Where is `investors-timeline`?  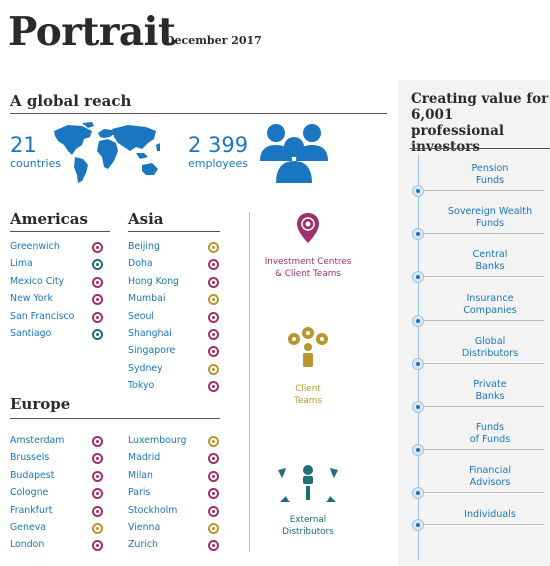
investors-timeline is located at coordinates (418, 357).